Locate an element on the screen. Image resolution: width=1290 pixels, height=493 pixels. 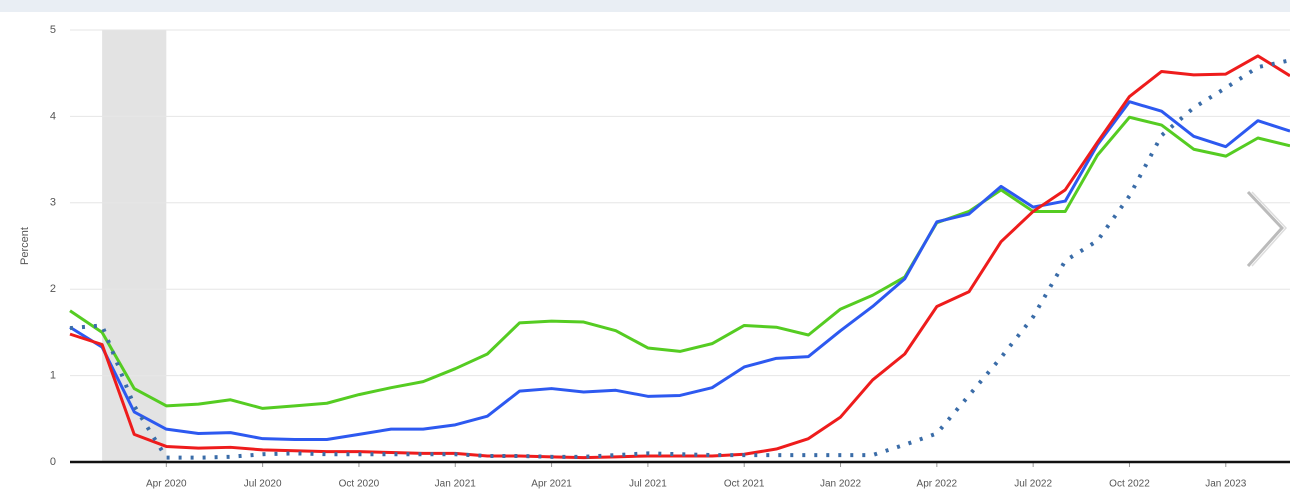
y-tick-label: 0 is located at coordinates (53, 462).